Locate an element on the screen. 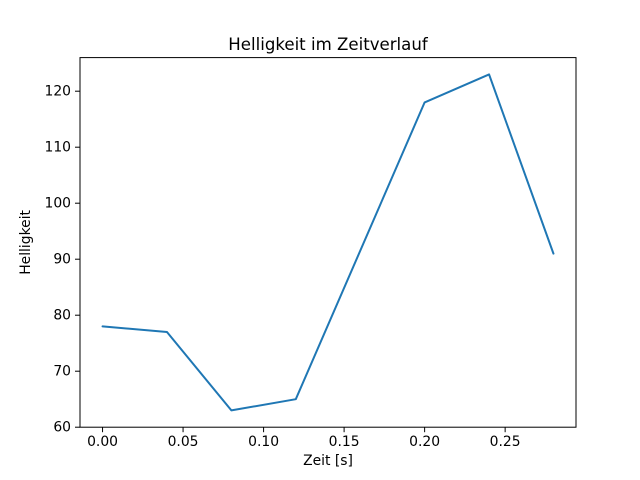 This screenshot has width=640, height=480. x-tick-label: 0.25 is located at coordinates (505, 442).